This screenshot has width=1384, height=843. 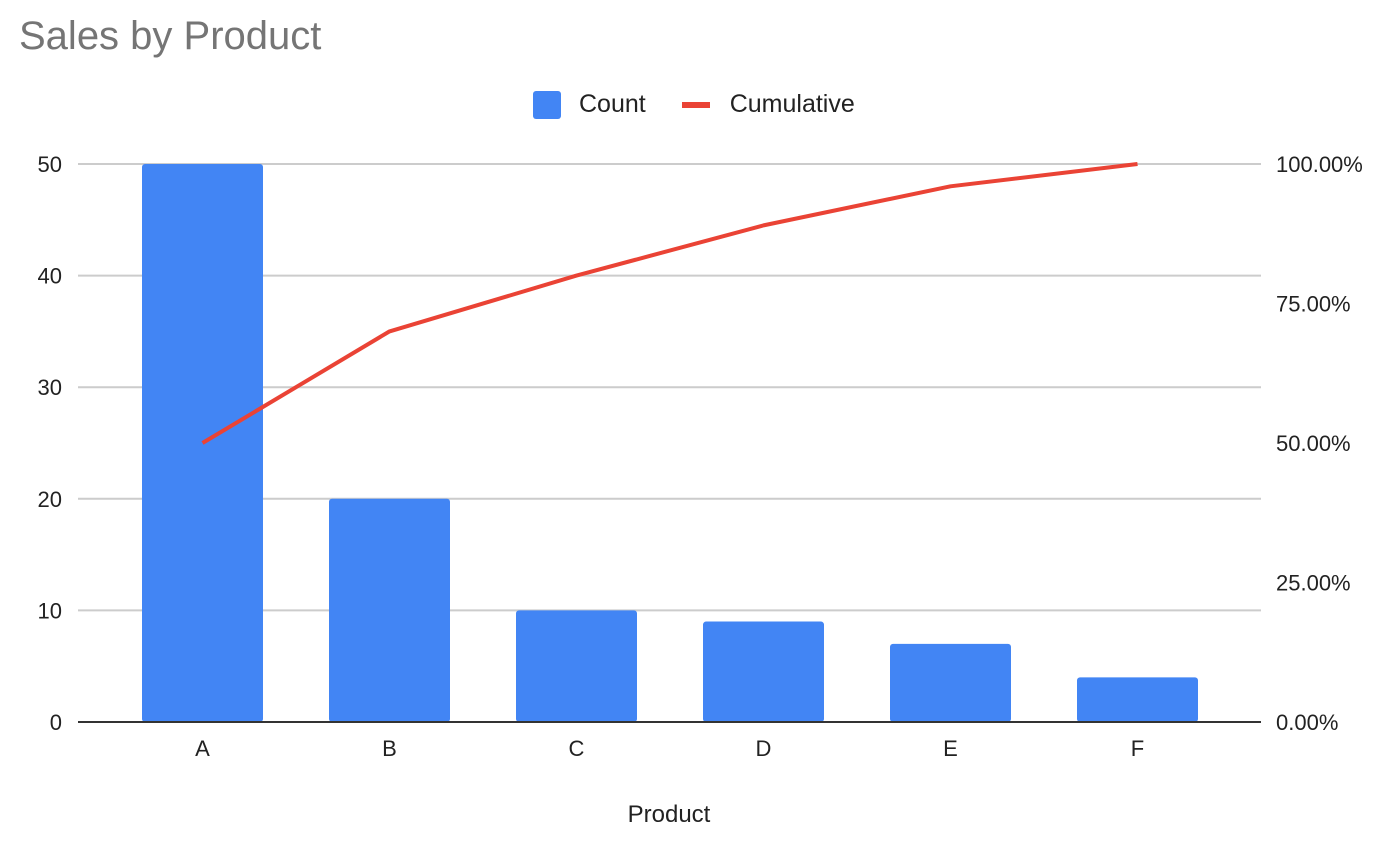 I want to click on legend-item-cumulative: Cumulative, so click(x=750, y=104).